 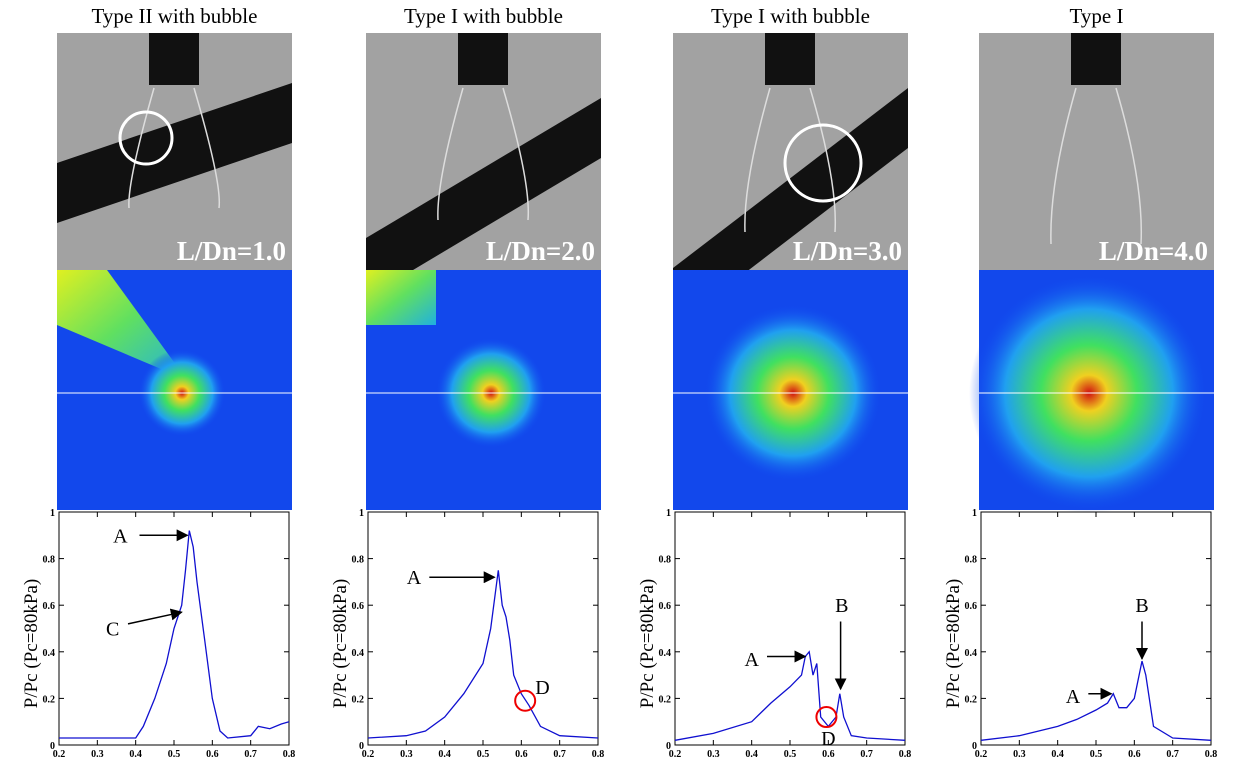 What do you see at coordinates (112, 630) in the screenshot?
I see `annotation: C` at bounding box center [112, 630].